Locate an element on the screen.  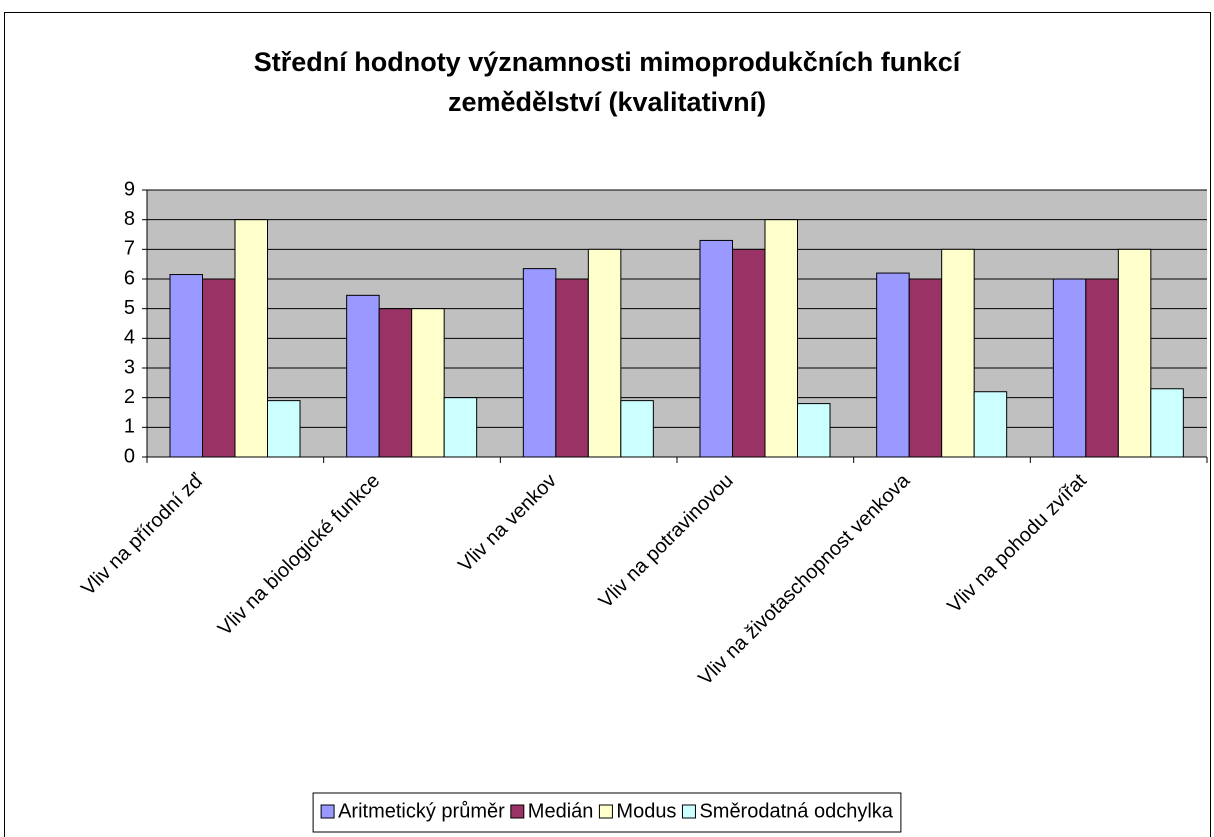
y-tick-label: 7 is located at coordinates (129, 249).